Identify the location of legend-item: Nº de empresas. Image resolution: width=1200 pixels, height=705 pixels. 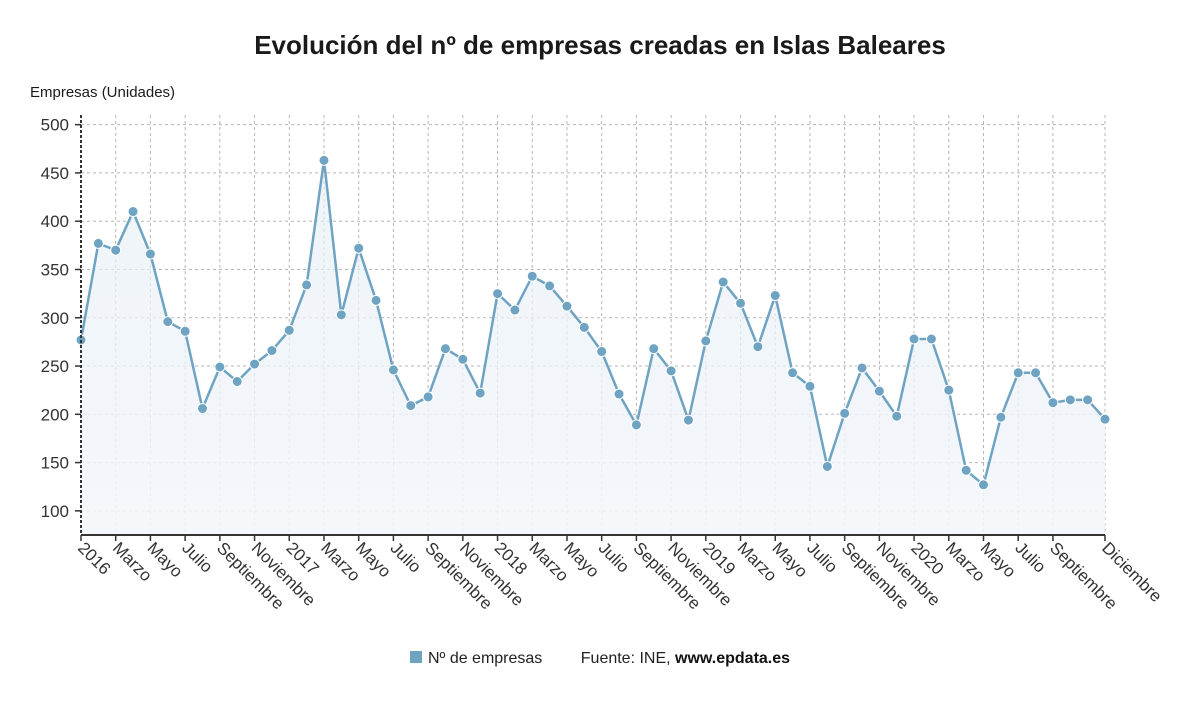
(476, 659).